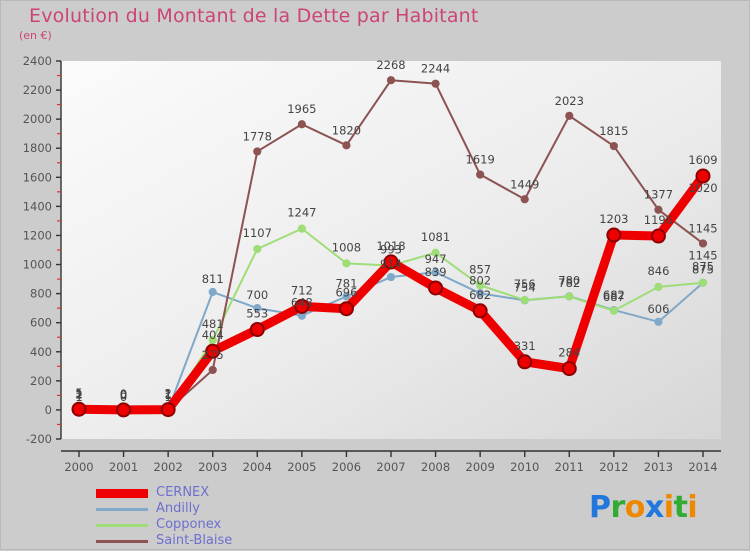  Describe the element at coordinates (390, 65) in the screenshot. I see `data-label: 2268` at that location.